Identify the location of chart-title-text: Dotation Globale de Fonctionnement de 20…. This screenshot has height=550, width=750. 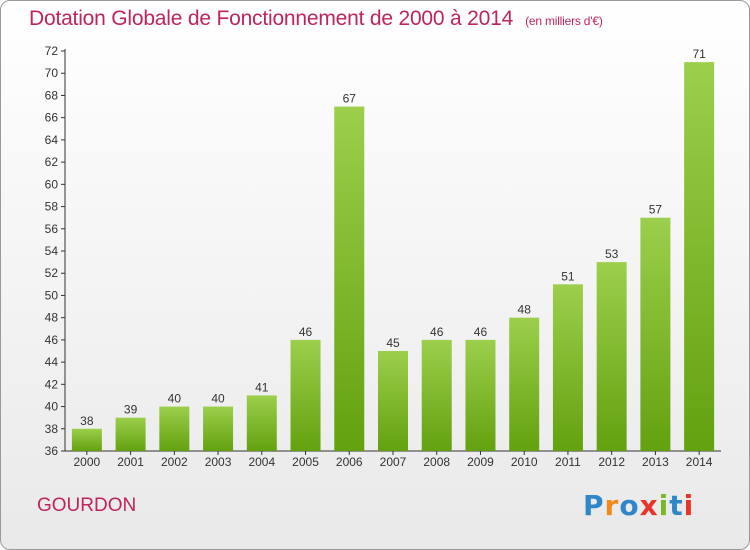
(271, 18).